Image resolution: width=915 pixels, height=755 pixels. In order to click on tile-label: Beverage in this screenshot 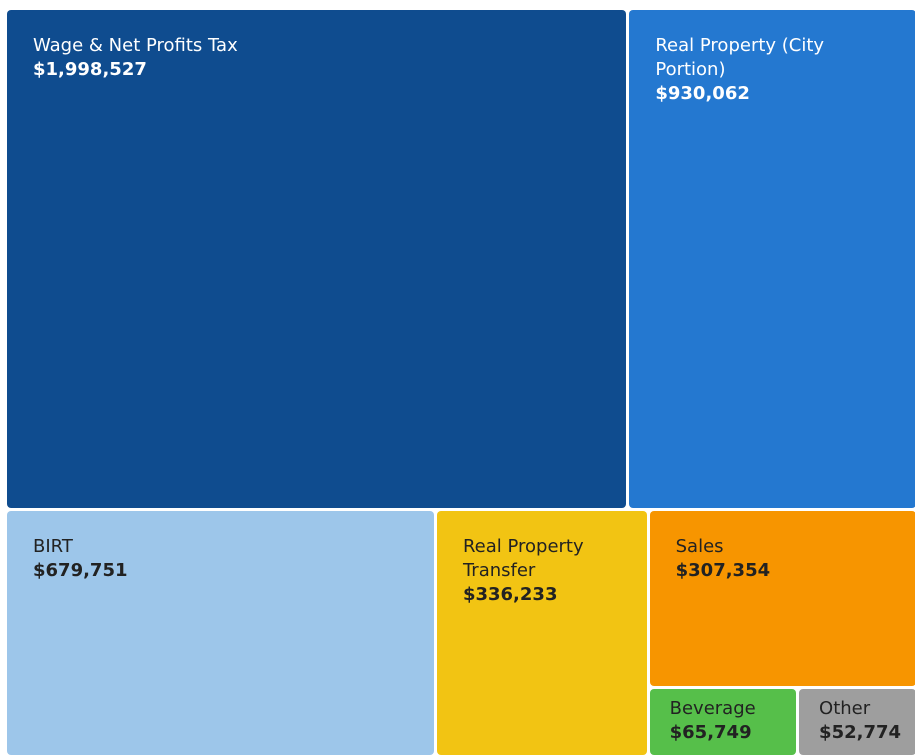, I will do `click(712, 709)`.